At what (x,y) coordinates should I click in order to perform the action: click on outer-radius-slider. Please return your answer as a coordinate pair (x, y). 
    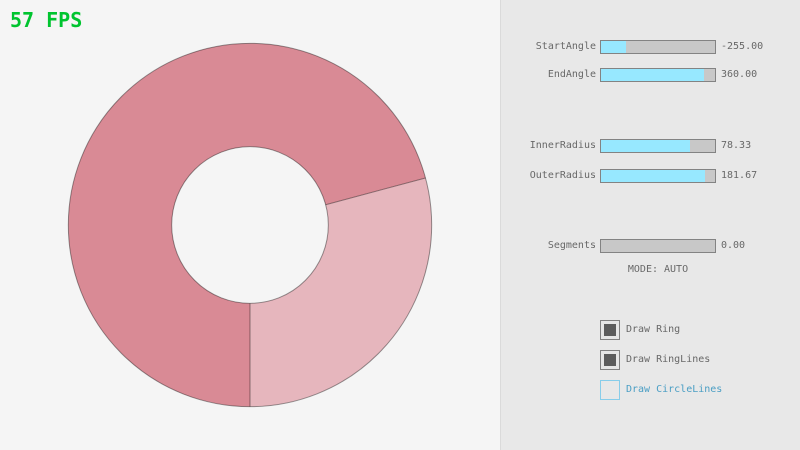
    Looking at the image, I should click on (658, 176).